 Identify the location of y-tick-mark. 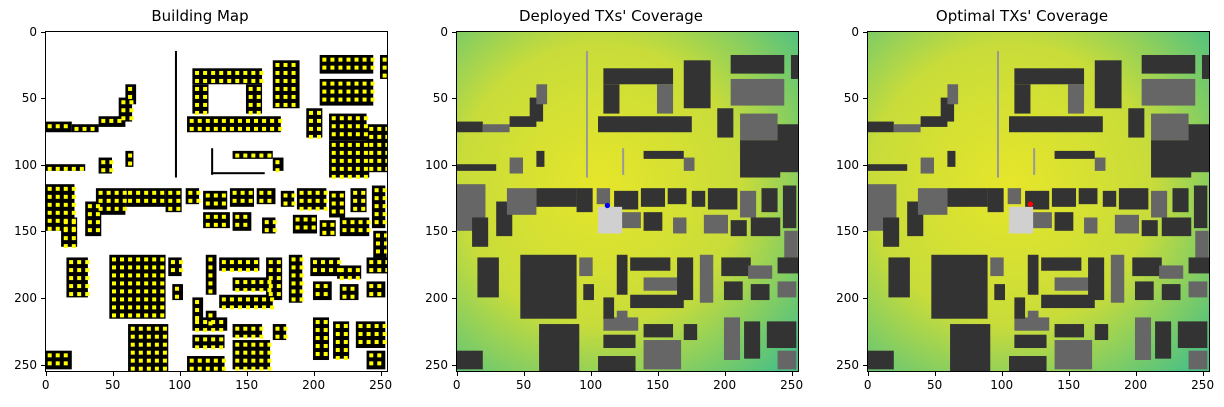
(454, 232).